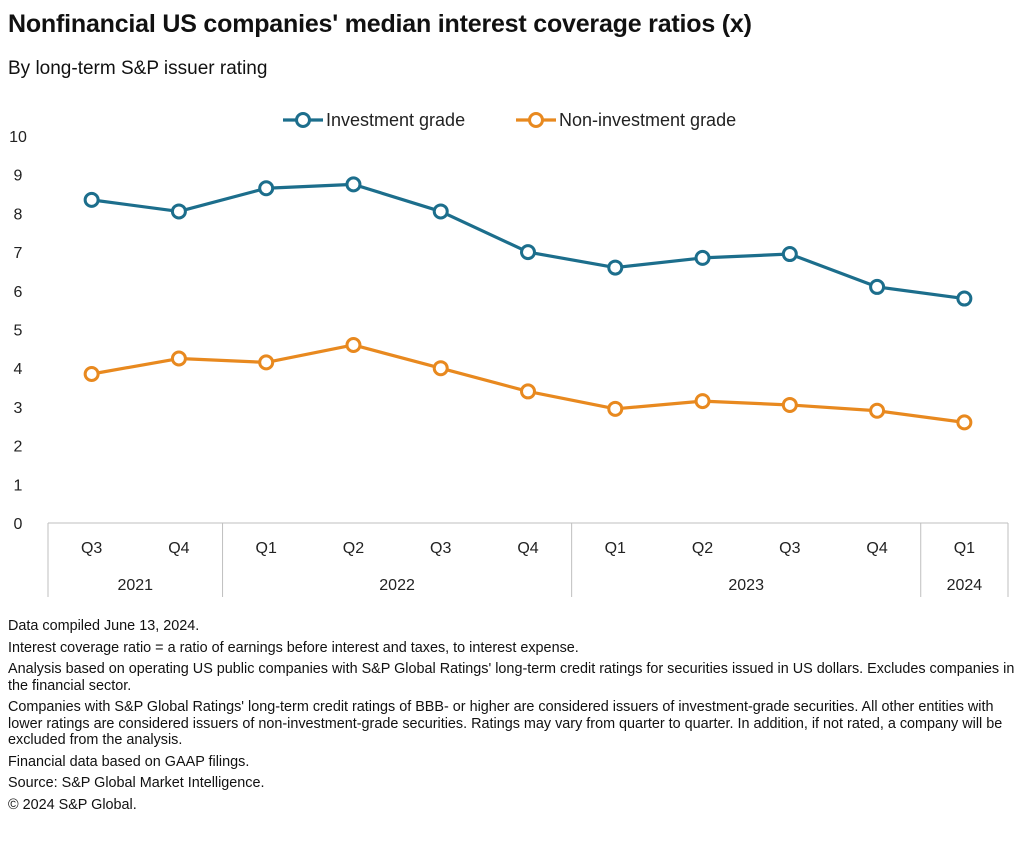 This screenshot has height=855, width=1031. I want to click on note-source: Source: S&P Global Market Intelligence., so click(136, 783).